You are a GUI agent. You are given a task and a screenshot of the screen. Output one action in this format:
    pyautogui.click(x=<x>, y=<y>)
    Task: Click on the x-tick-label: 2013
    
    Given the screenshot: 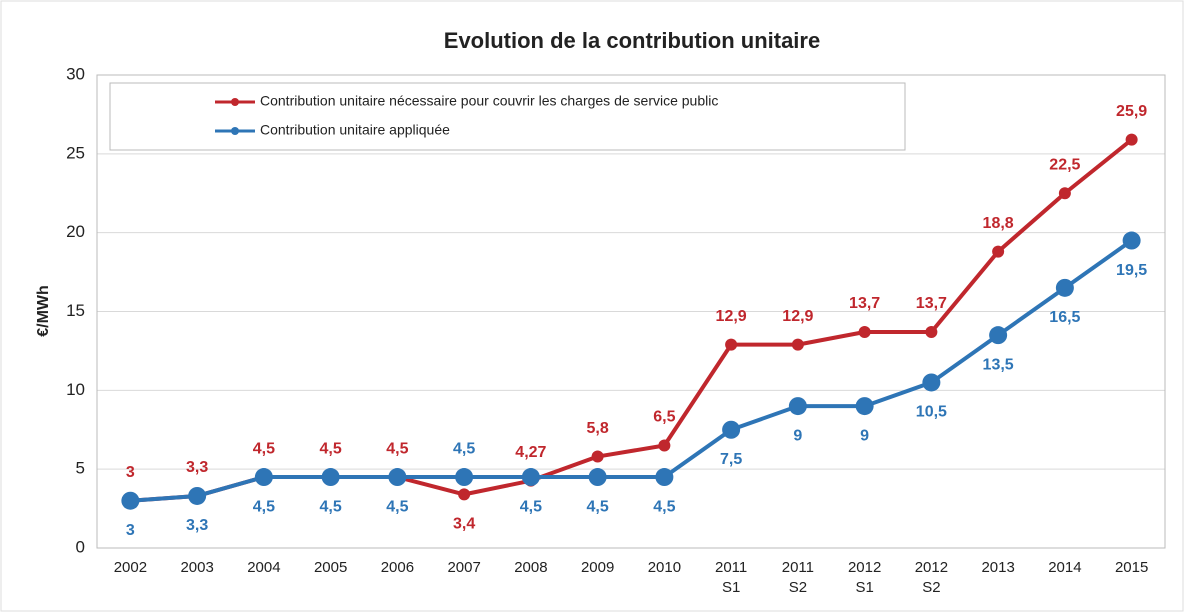 What is the action you would take?
    pyautogui.click(x=997, y=567)
    